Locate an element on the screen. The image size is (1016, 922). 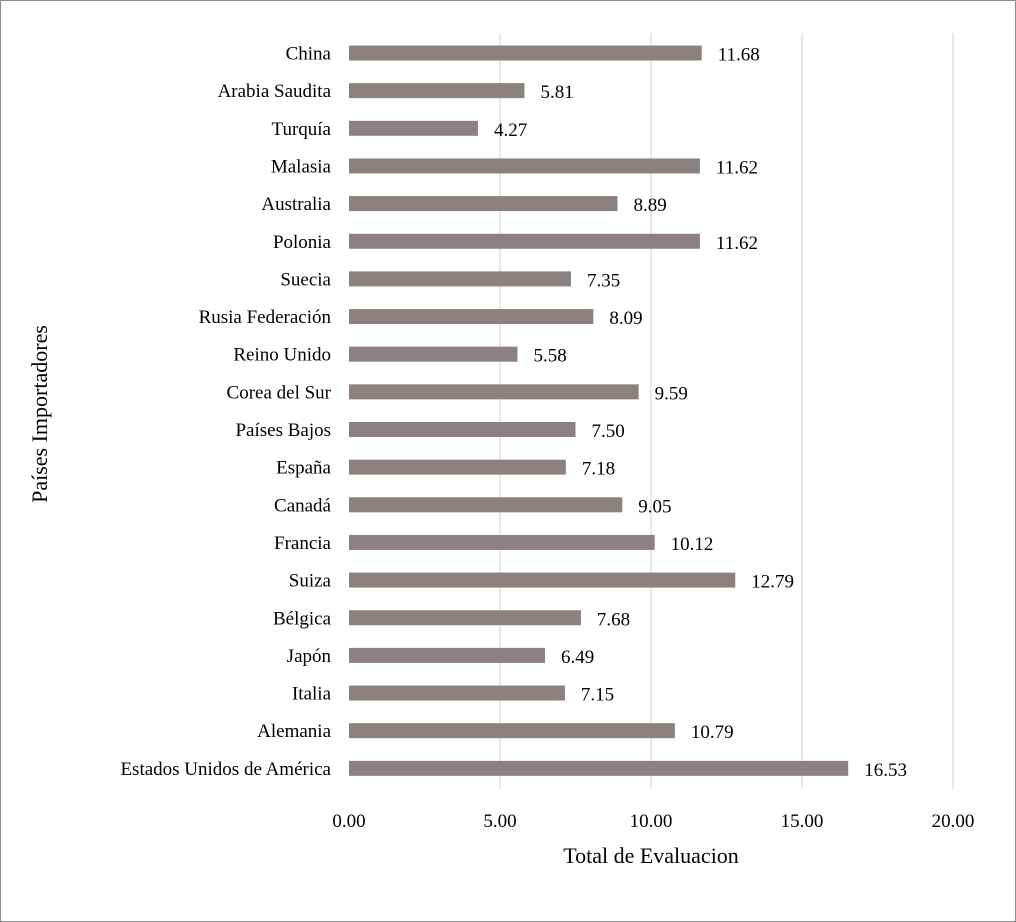
category-label: Estados Unidos de América is located at coordinates (225, 769).